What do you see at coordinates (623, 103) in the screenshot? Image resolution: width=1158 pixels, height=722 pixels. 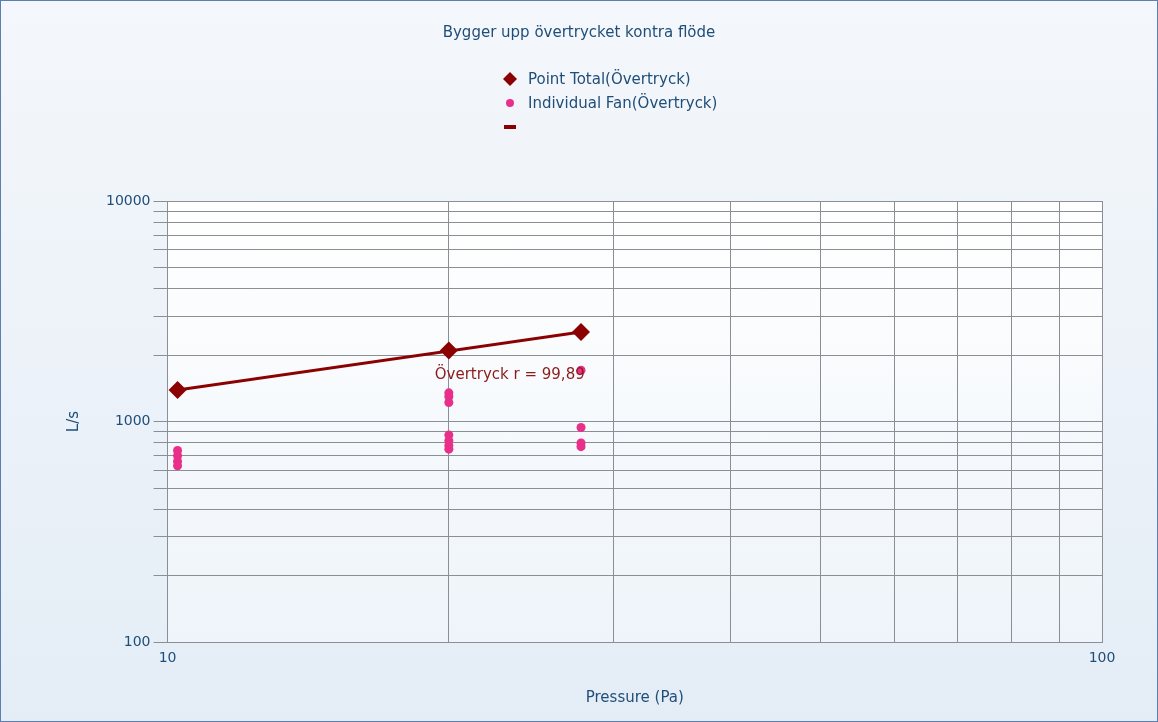 I see `legend-label: Individual Fan(Övertryck)` at bounding box center [623, 103].